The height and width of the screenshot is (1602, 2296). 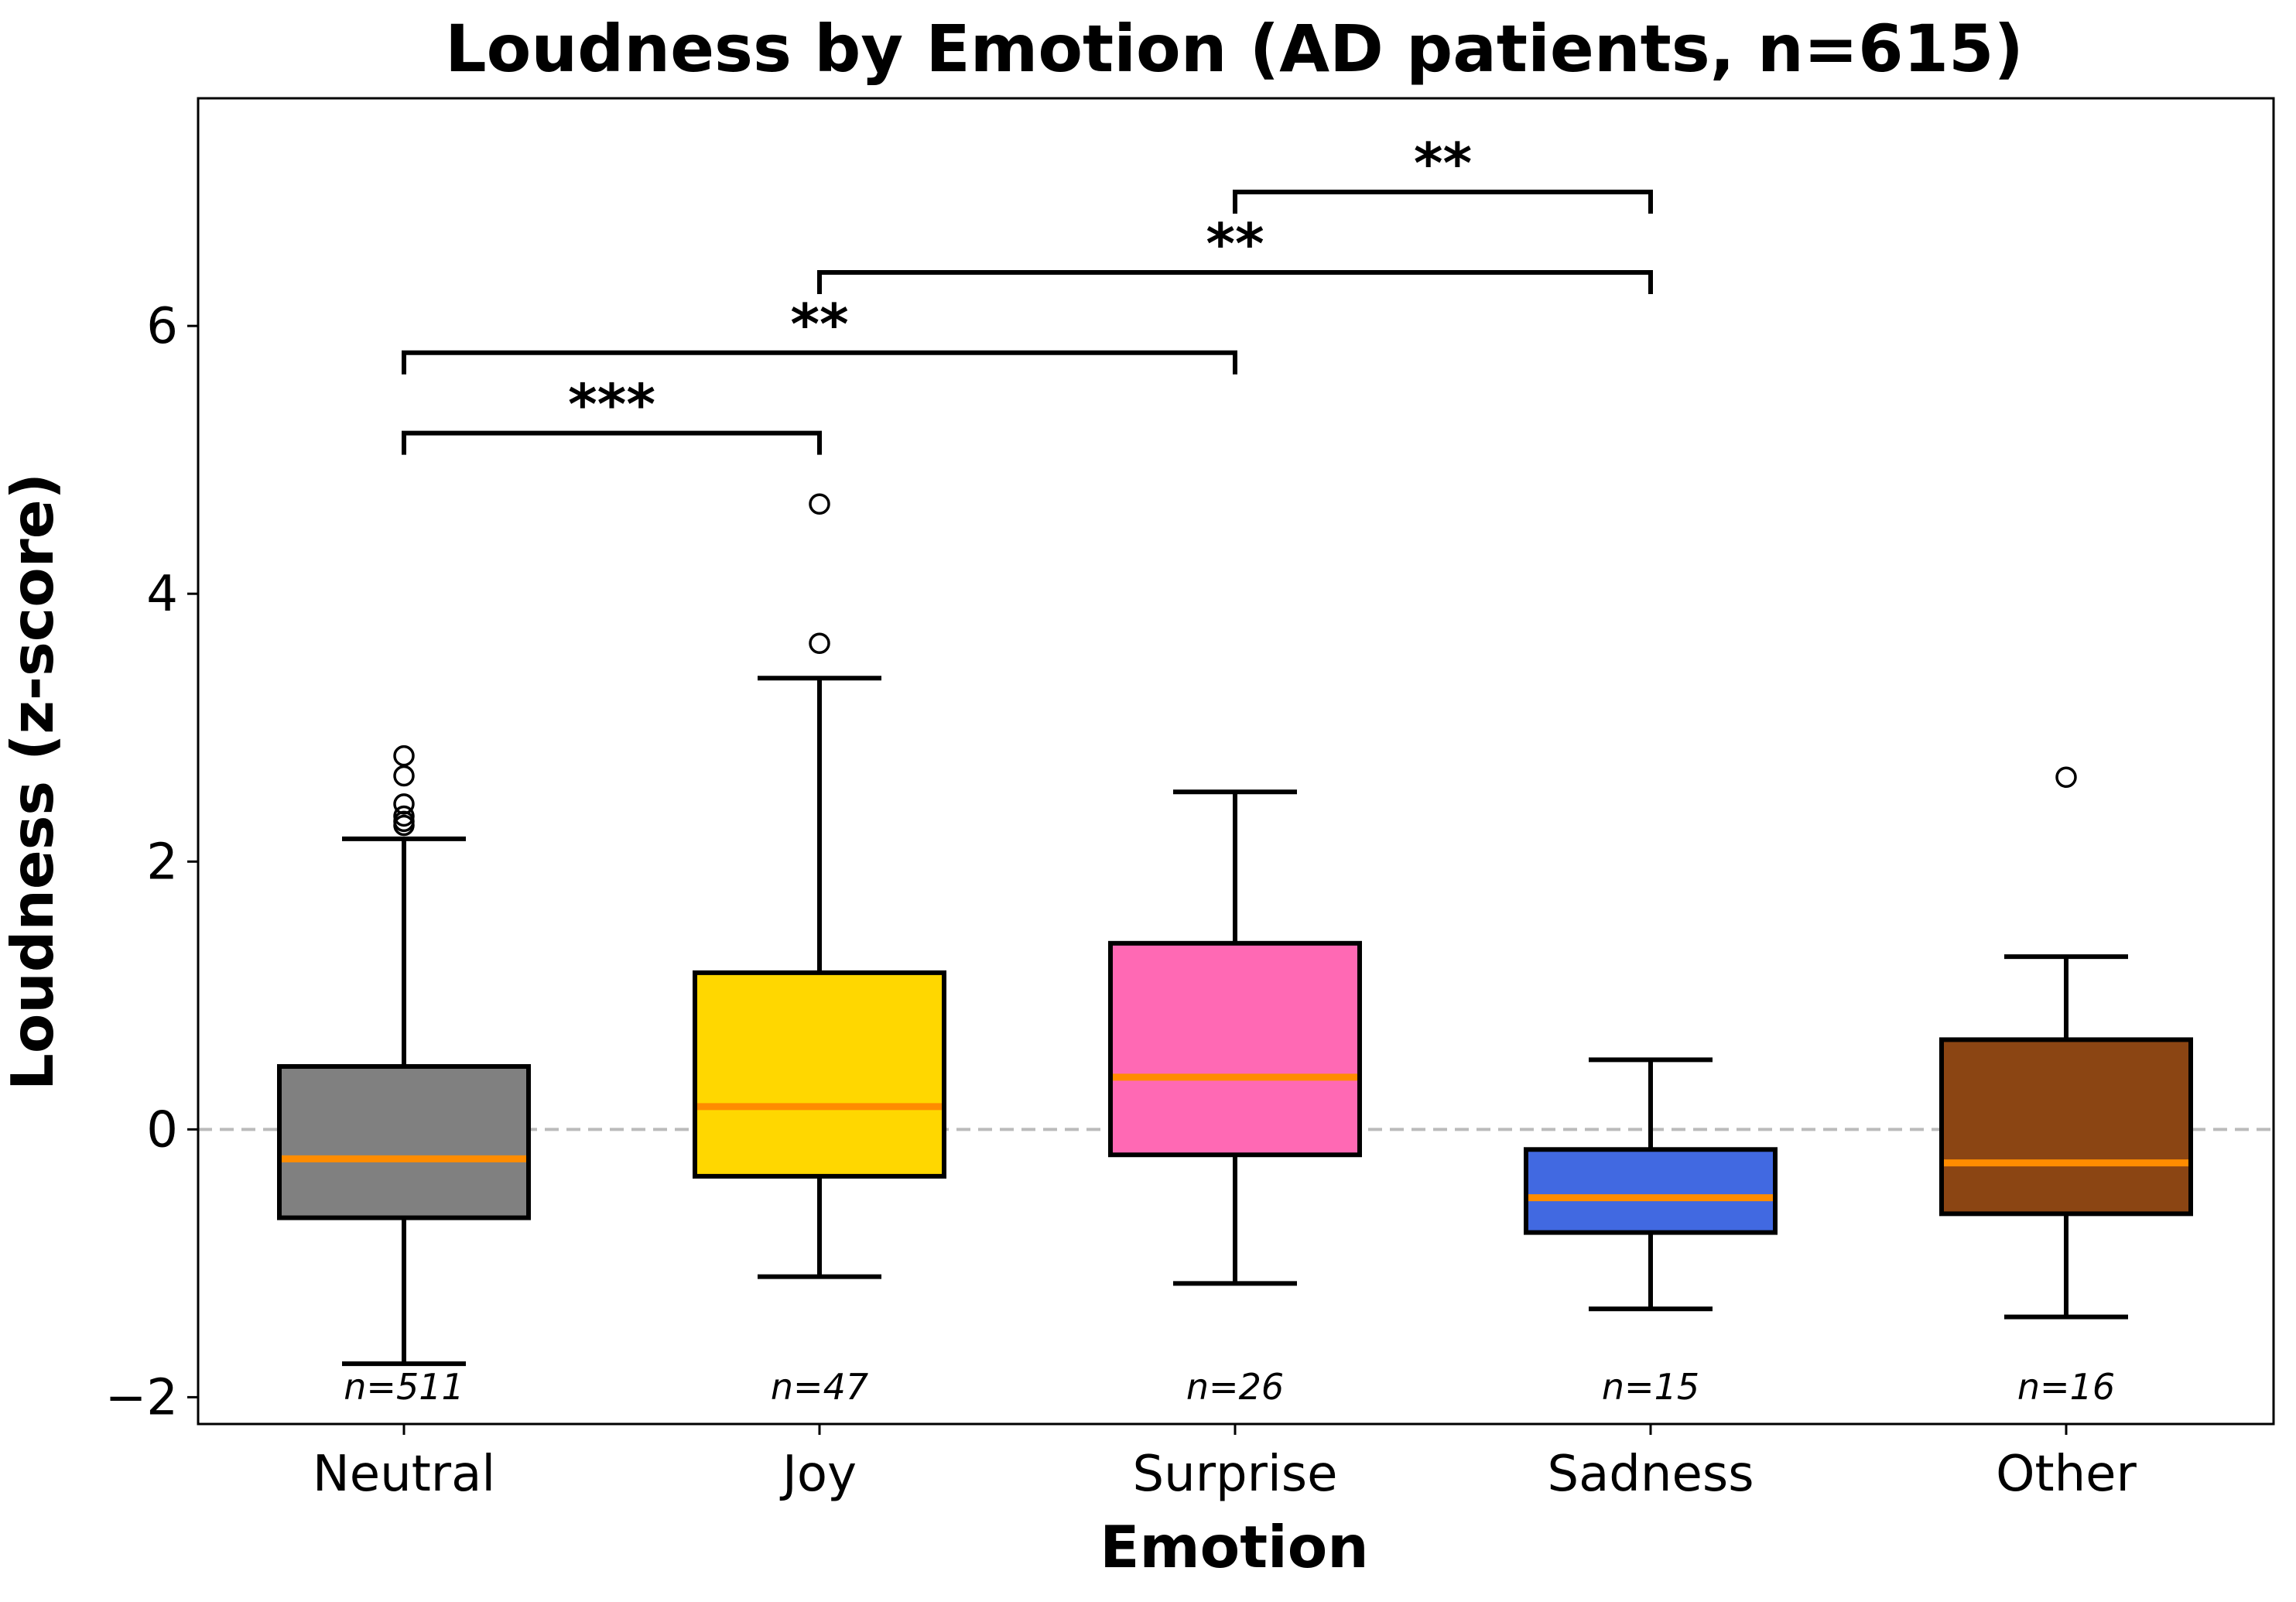 I want to click on x-tick-label: Surprise, so click(x=1235, y=1474).